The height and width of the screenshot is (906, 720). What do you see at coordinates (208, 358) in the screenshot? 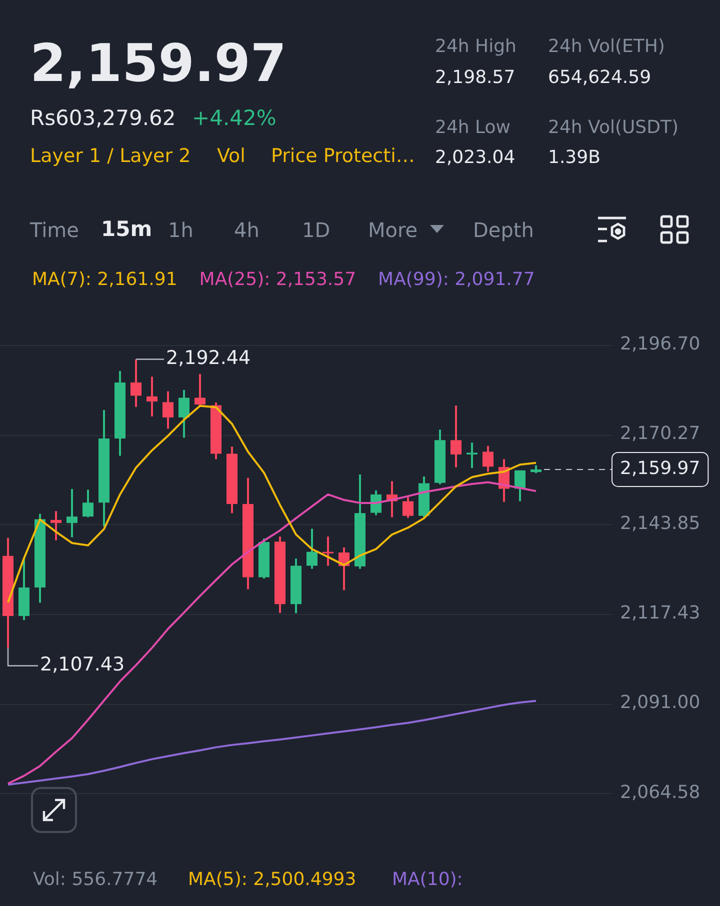
I see `annotation: 2,192.44` at bounding box center [208, 358].